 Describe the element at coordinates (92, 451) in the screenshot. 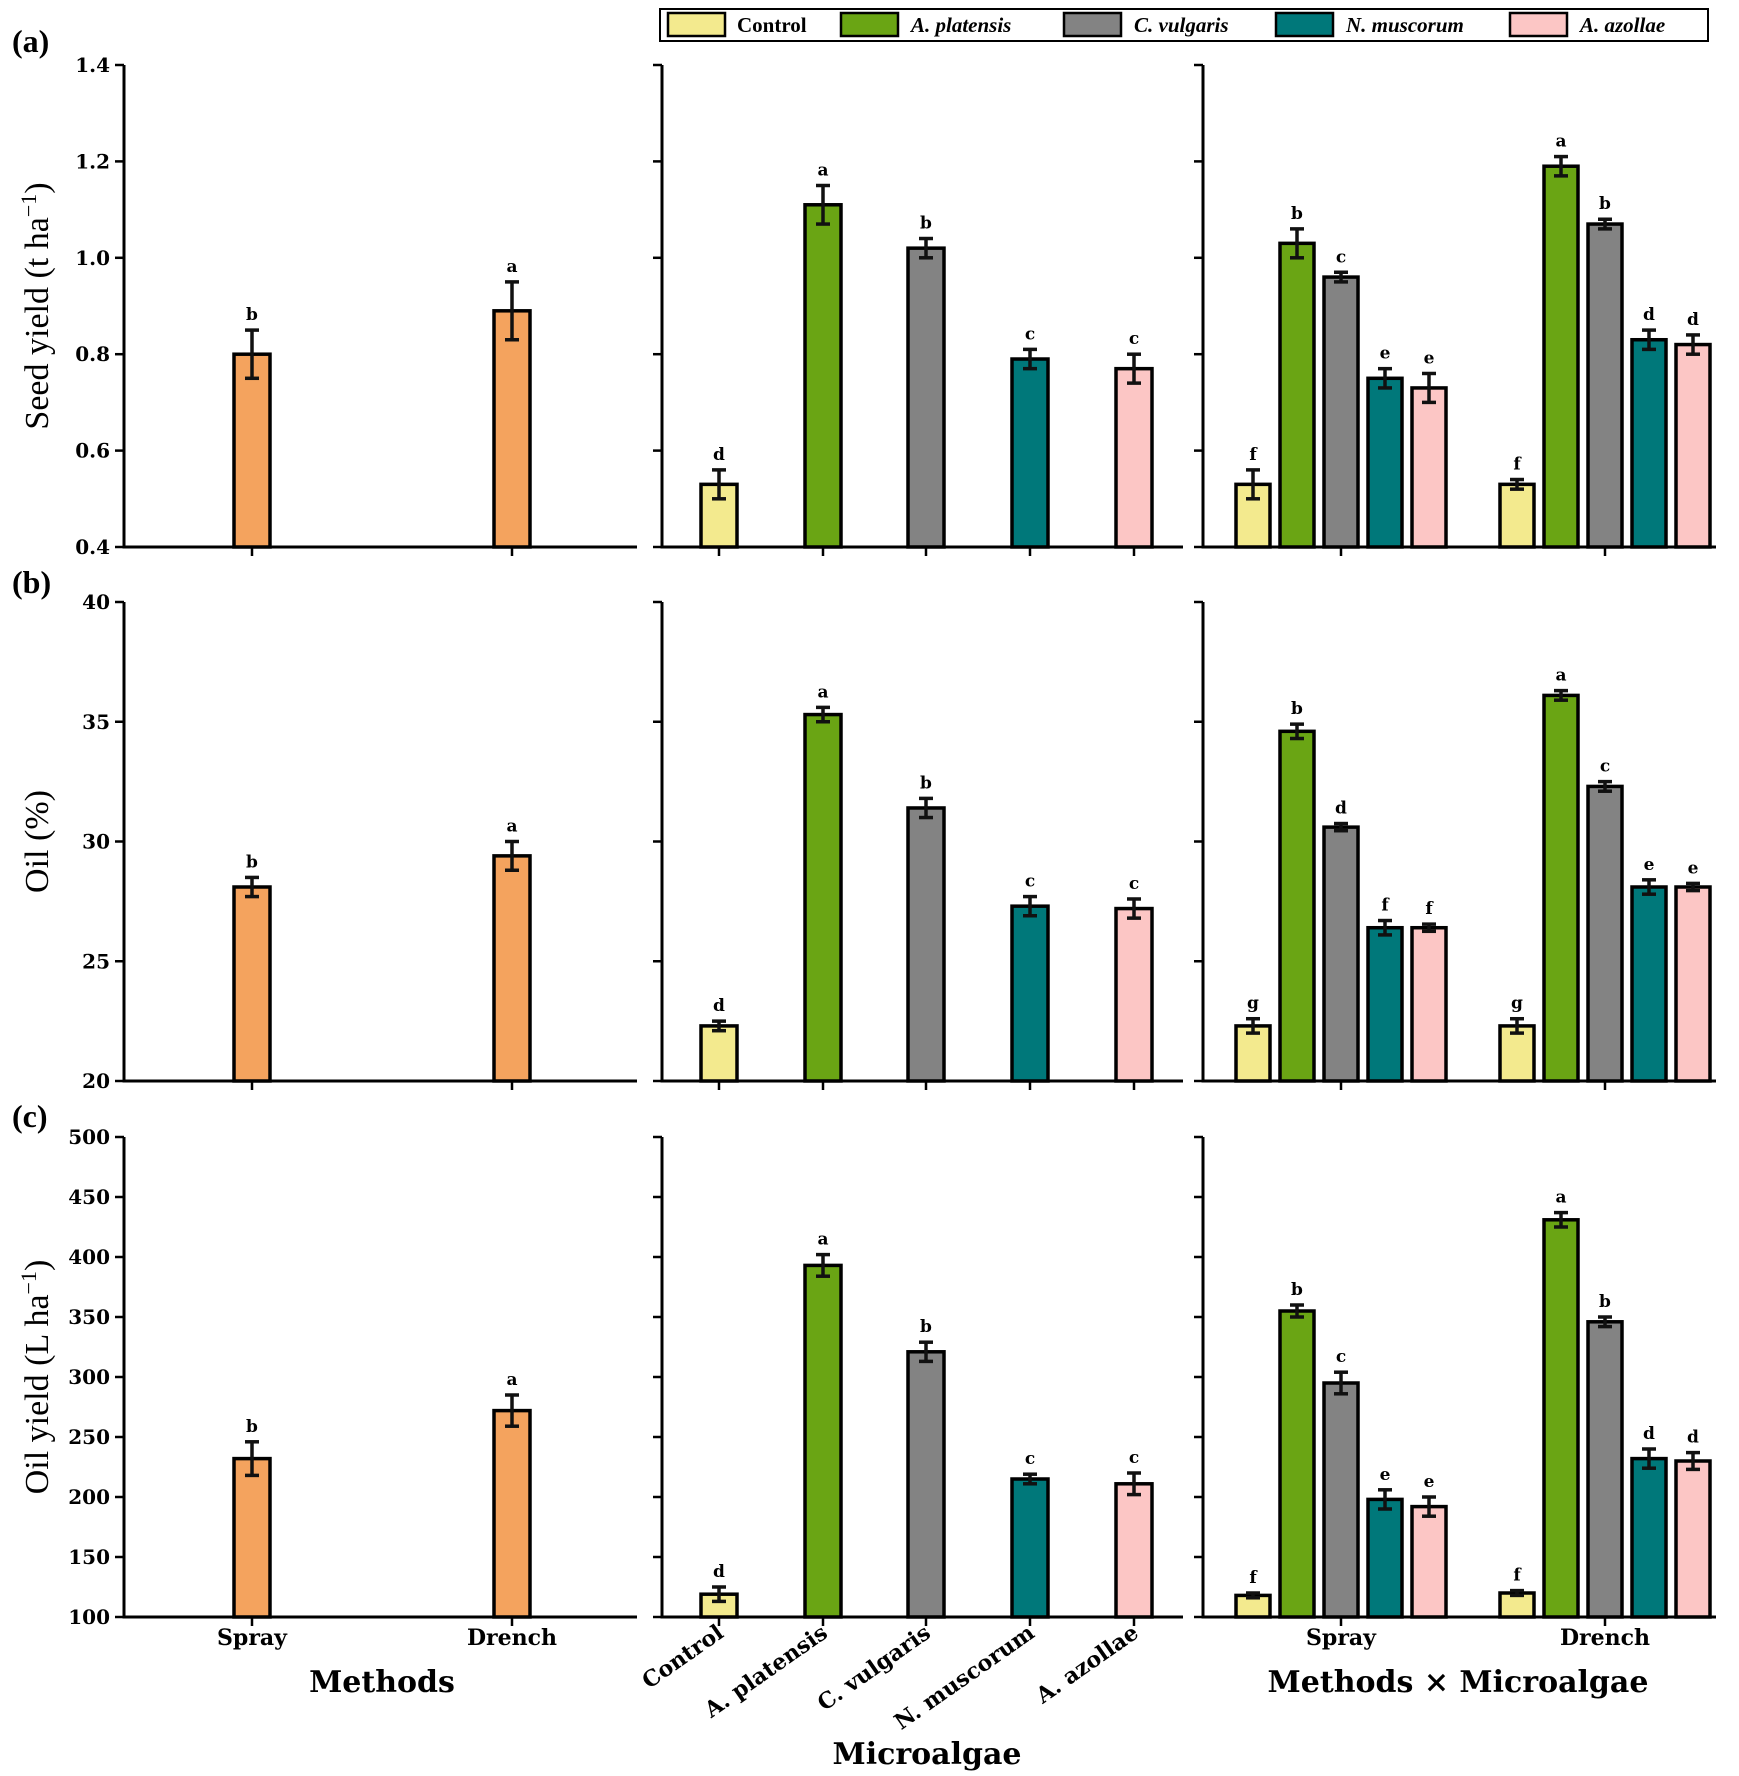

I see `y-tick-label: 0.6` at that location.